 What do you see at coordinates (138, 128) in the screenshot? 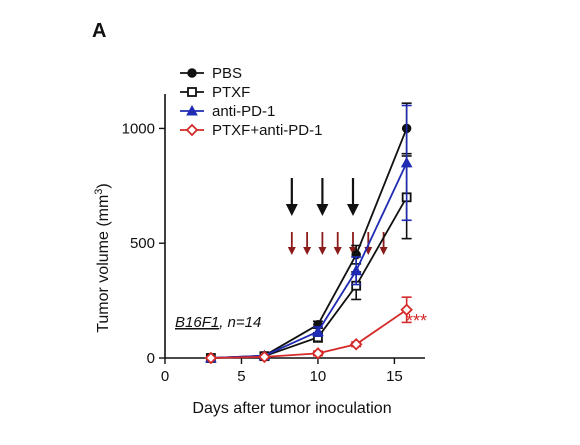
I see `y-tick-label: 1000` at bounding box center [138, 128].